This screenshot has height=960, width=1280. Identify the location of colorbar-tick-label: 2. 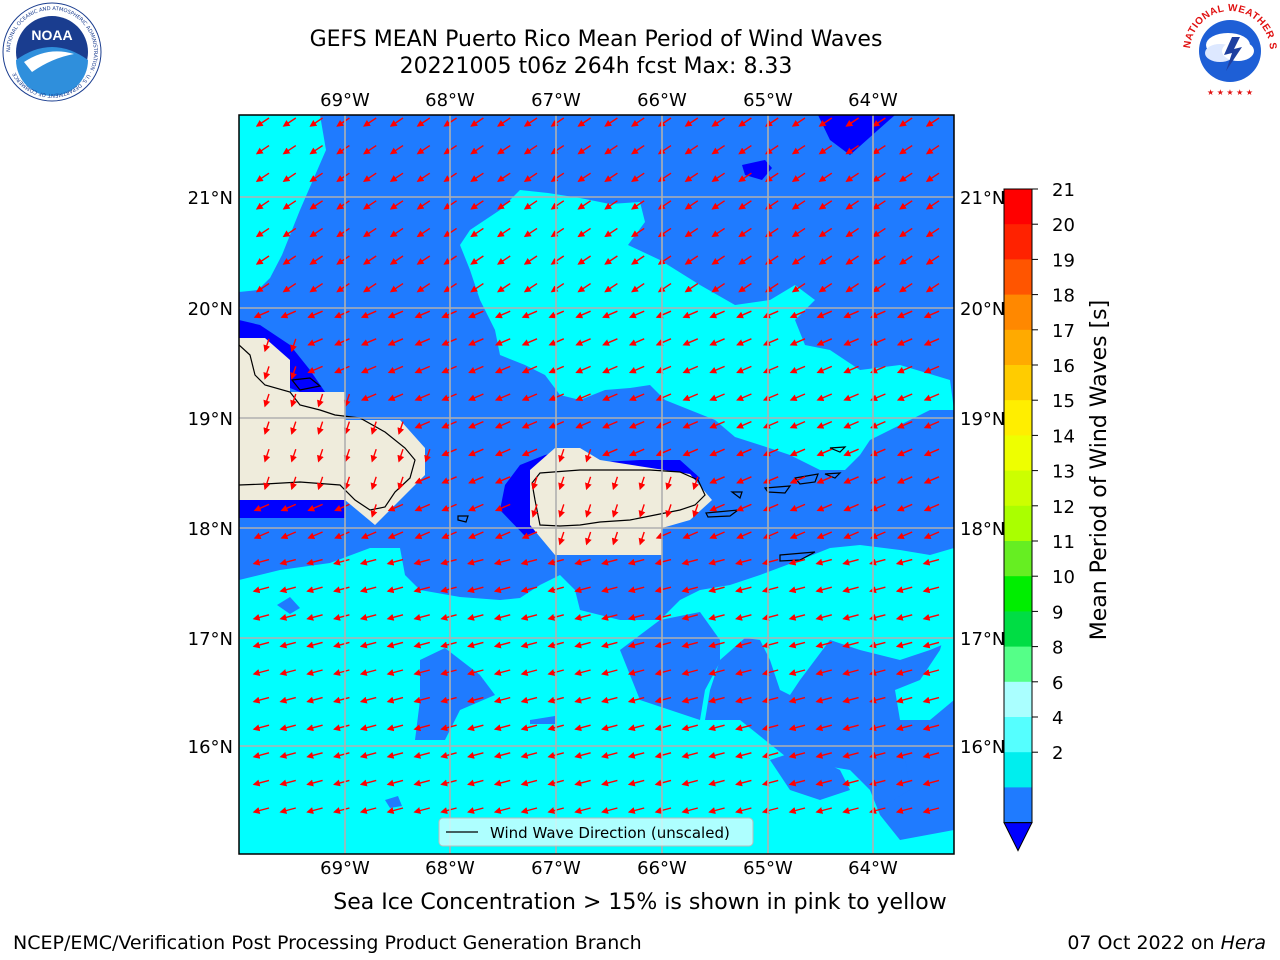
(1057, 753).